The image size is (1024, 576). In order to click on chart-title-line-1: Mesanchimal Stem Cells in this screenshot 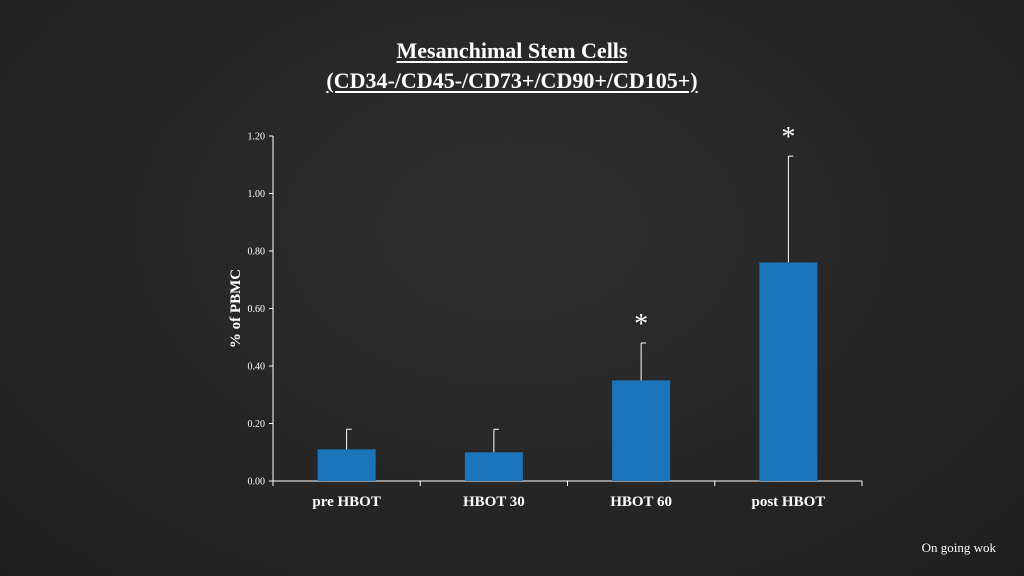, I will do `click(512, 50)`.